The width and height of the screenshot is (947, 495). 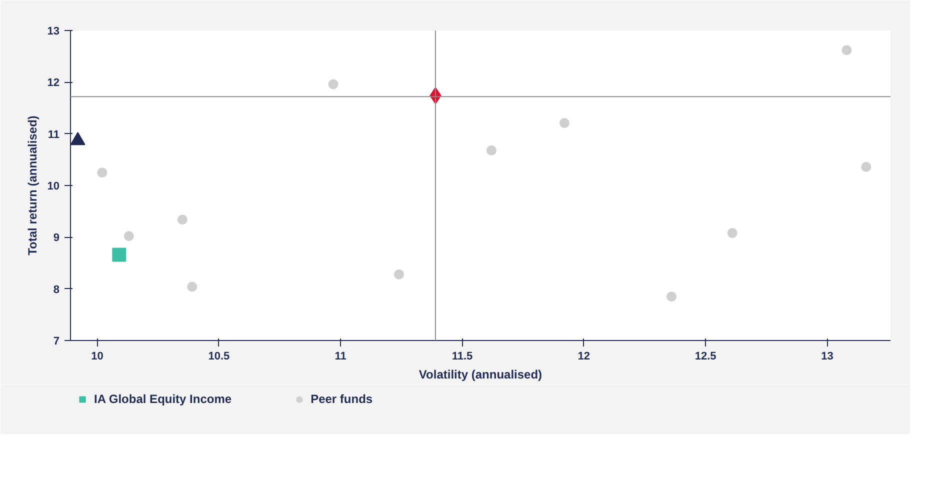 I want to click on x-tick-label: 10.5, so click(x=219, y=356).